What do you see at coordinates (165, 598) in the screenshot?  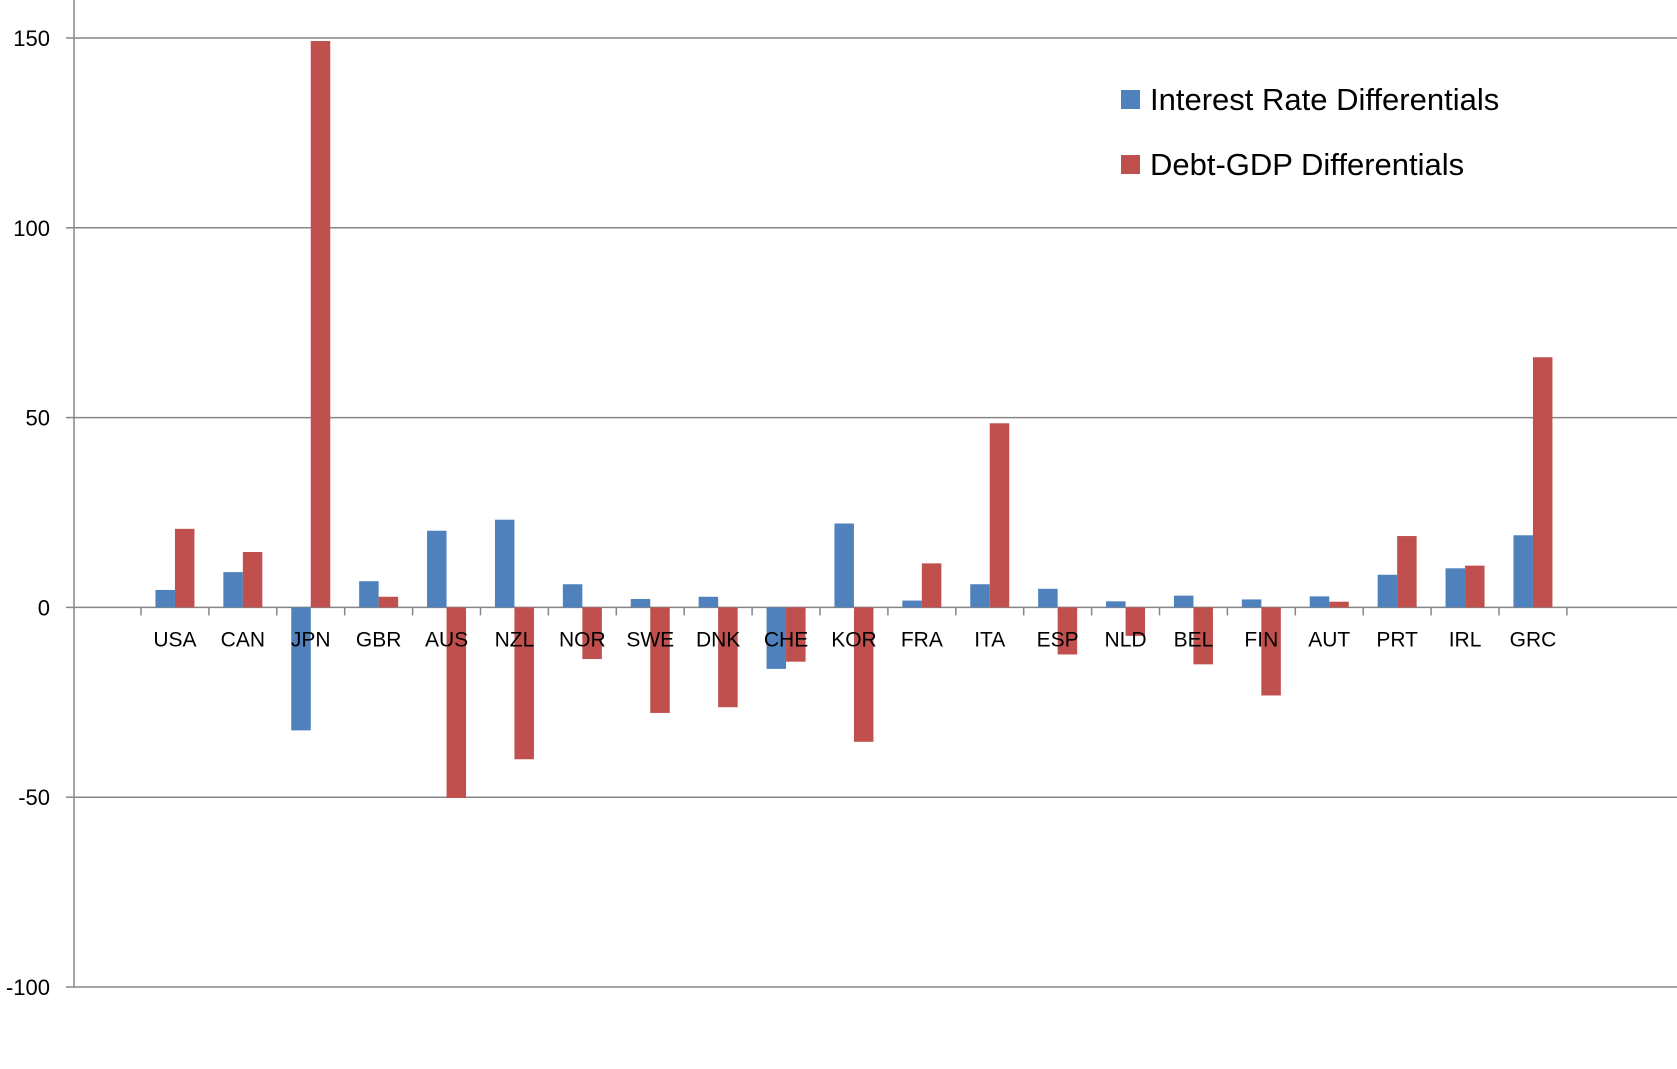 I see `bar-interest-rate-usa` at bounding box center [165, 598].